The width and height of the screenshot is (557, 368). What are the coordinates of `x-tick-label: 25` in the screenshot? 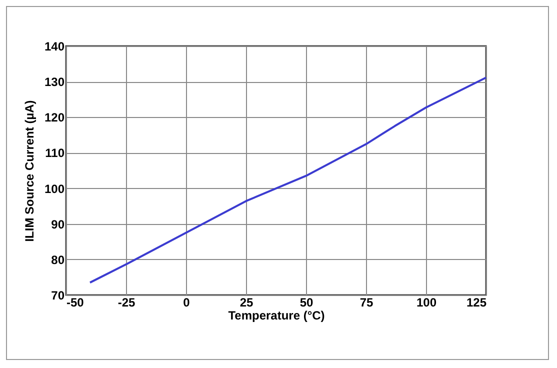 It's located at (247, 303).